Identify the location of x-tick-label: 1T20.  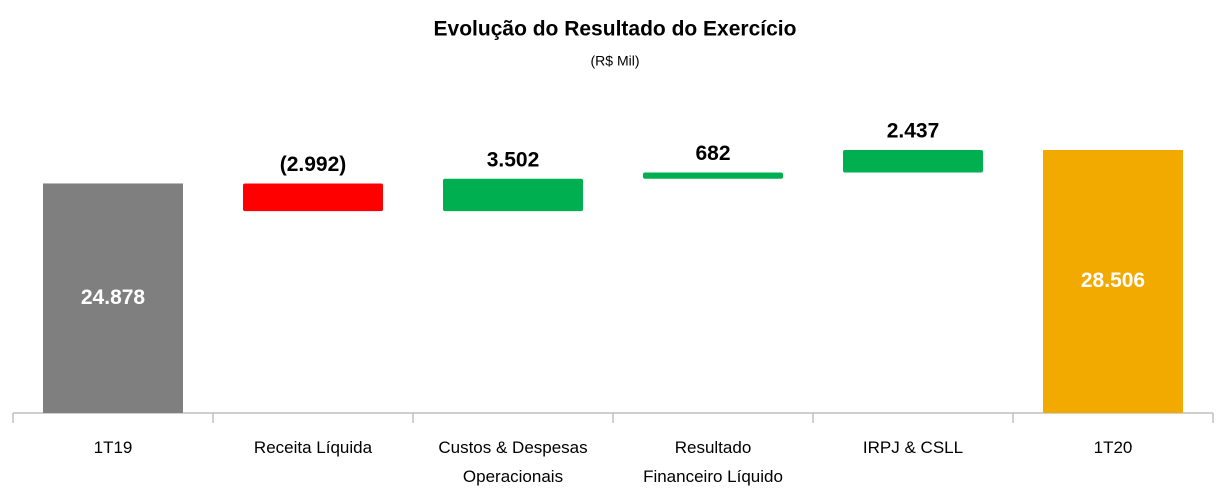
(1113, 447).